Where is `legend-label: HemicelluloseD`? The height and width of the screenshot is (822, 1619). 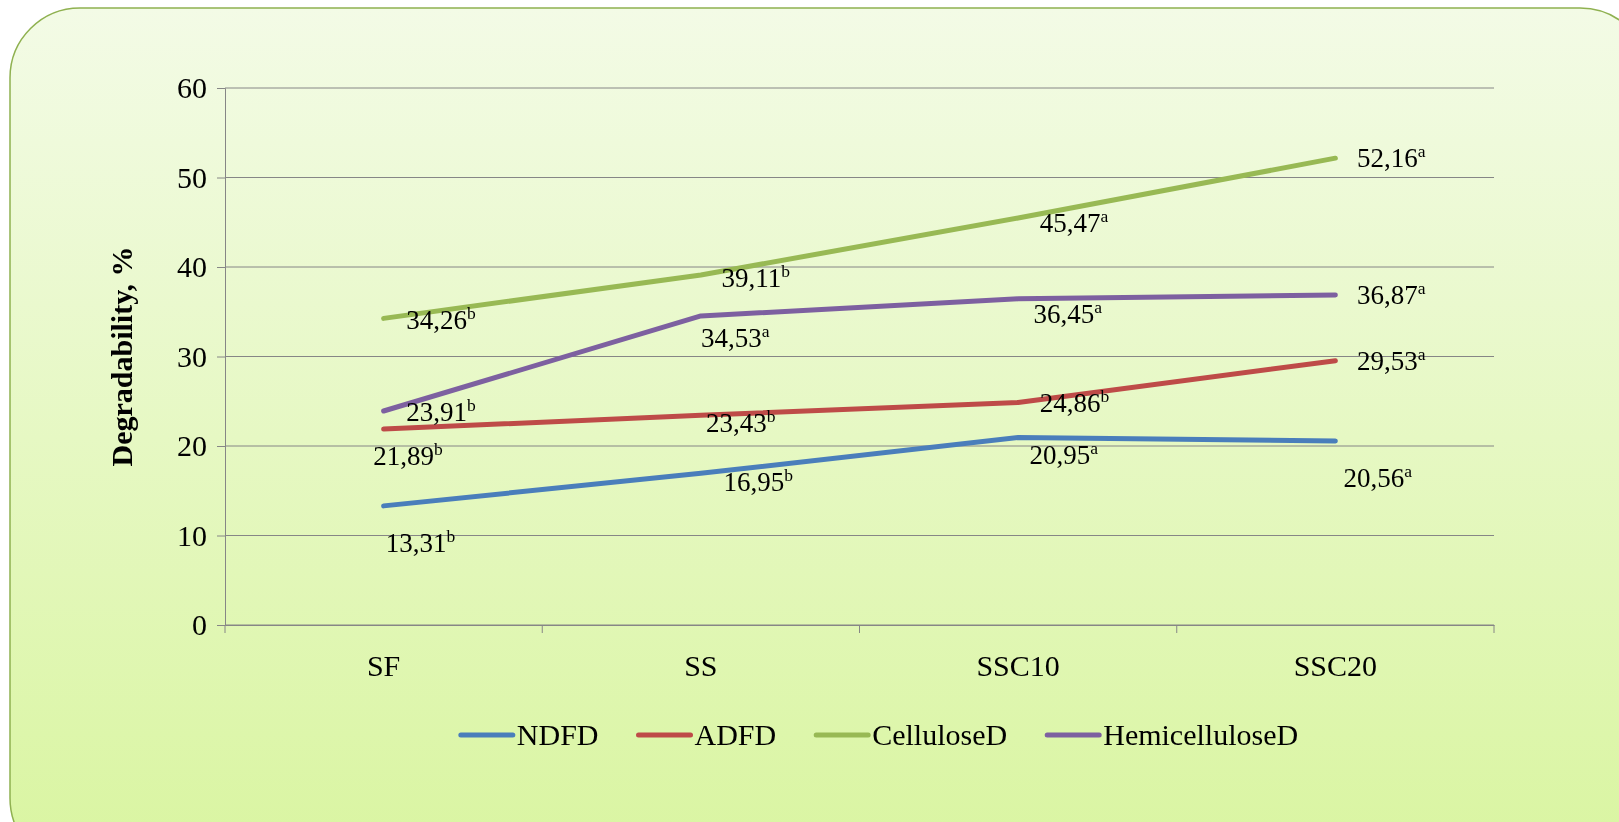 legend-label: HemicelluloseD is located at coordinates (1201, 734).